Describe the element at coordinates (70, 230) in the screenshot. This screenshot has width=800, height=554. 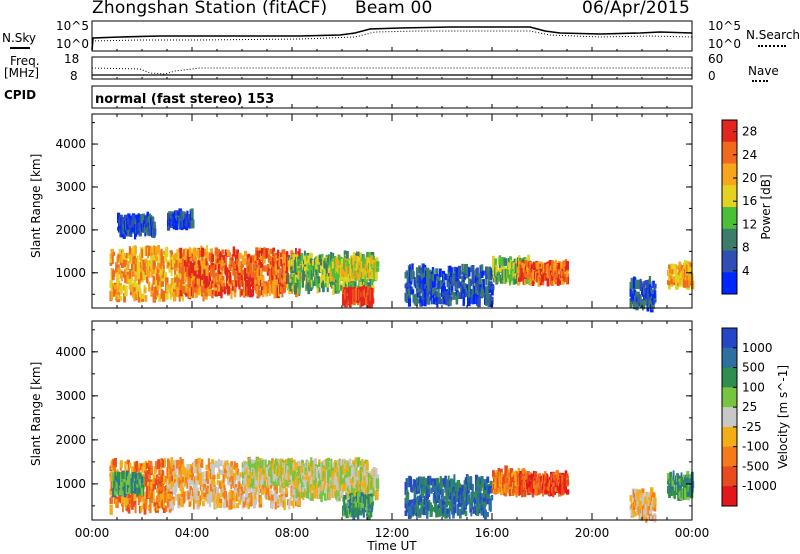
I see `y-tick-label: 2000` at that location.